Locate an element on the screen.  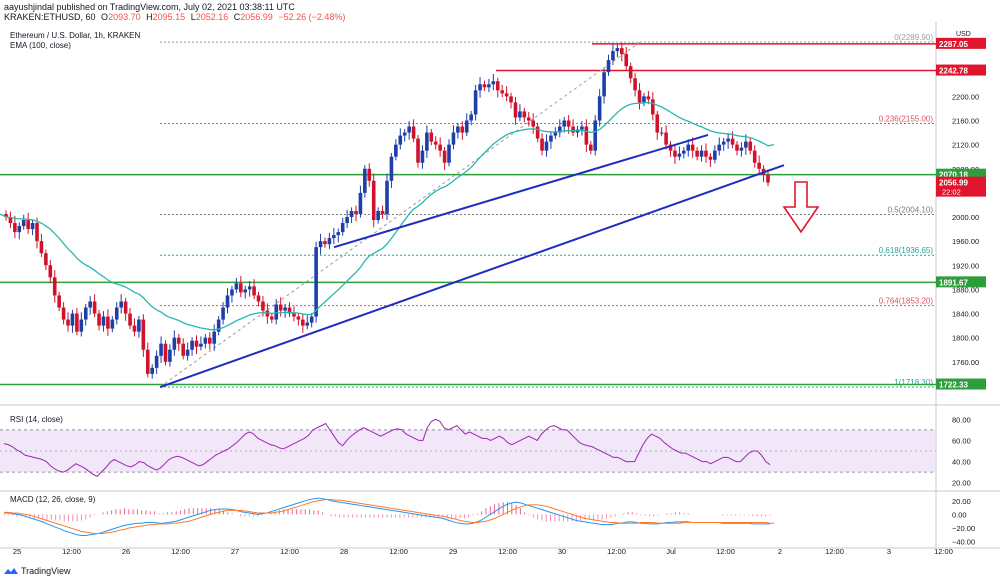
time-tick-label: Jul is located at coordinates (671, 551).